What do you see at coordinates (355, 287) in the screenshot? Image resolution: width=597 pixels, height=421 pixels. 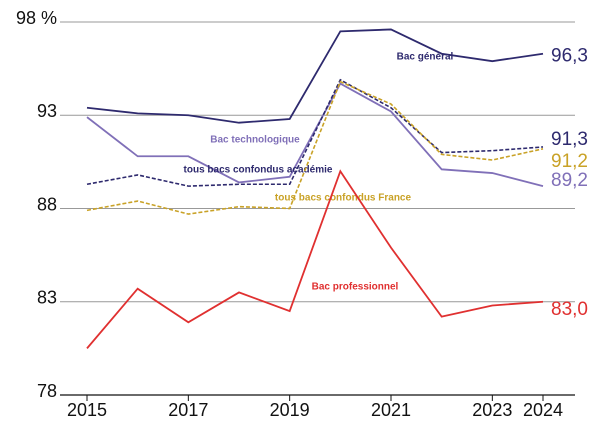 I see `series-name: Bac professionnel` at bounding box center [355, 287].